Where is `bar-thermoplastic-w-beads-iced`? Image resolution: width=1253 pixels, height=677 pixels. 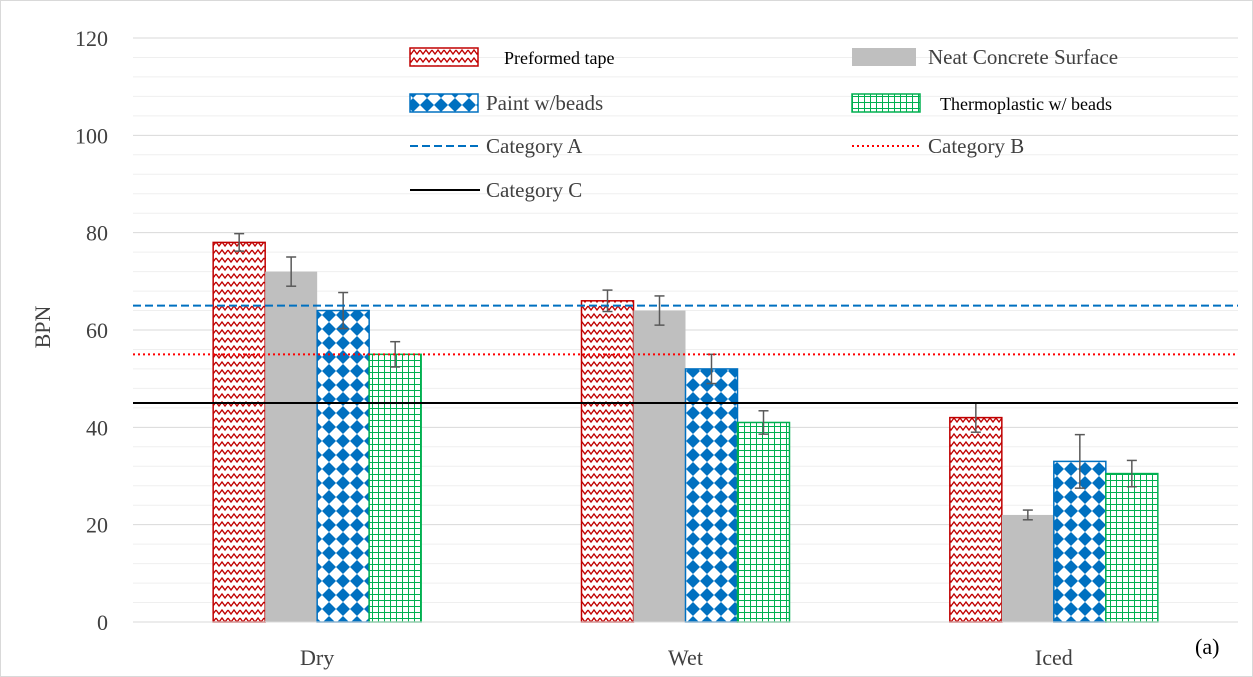 bar-thermoplastic-w-beads-iced is located at coordinates (1132, 547).